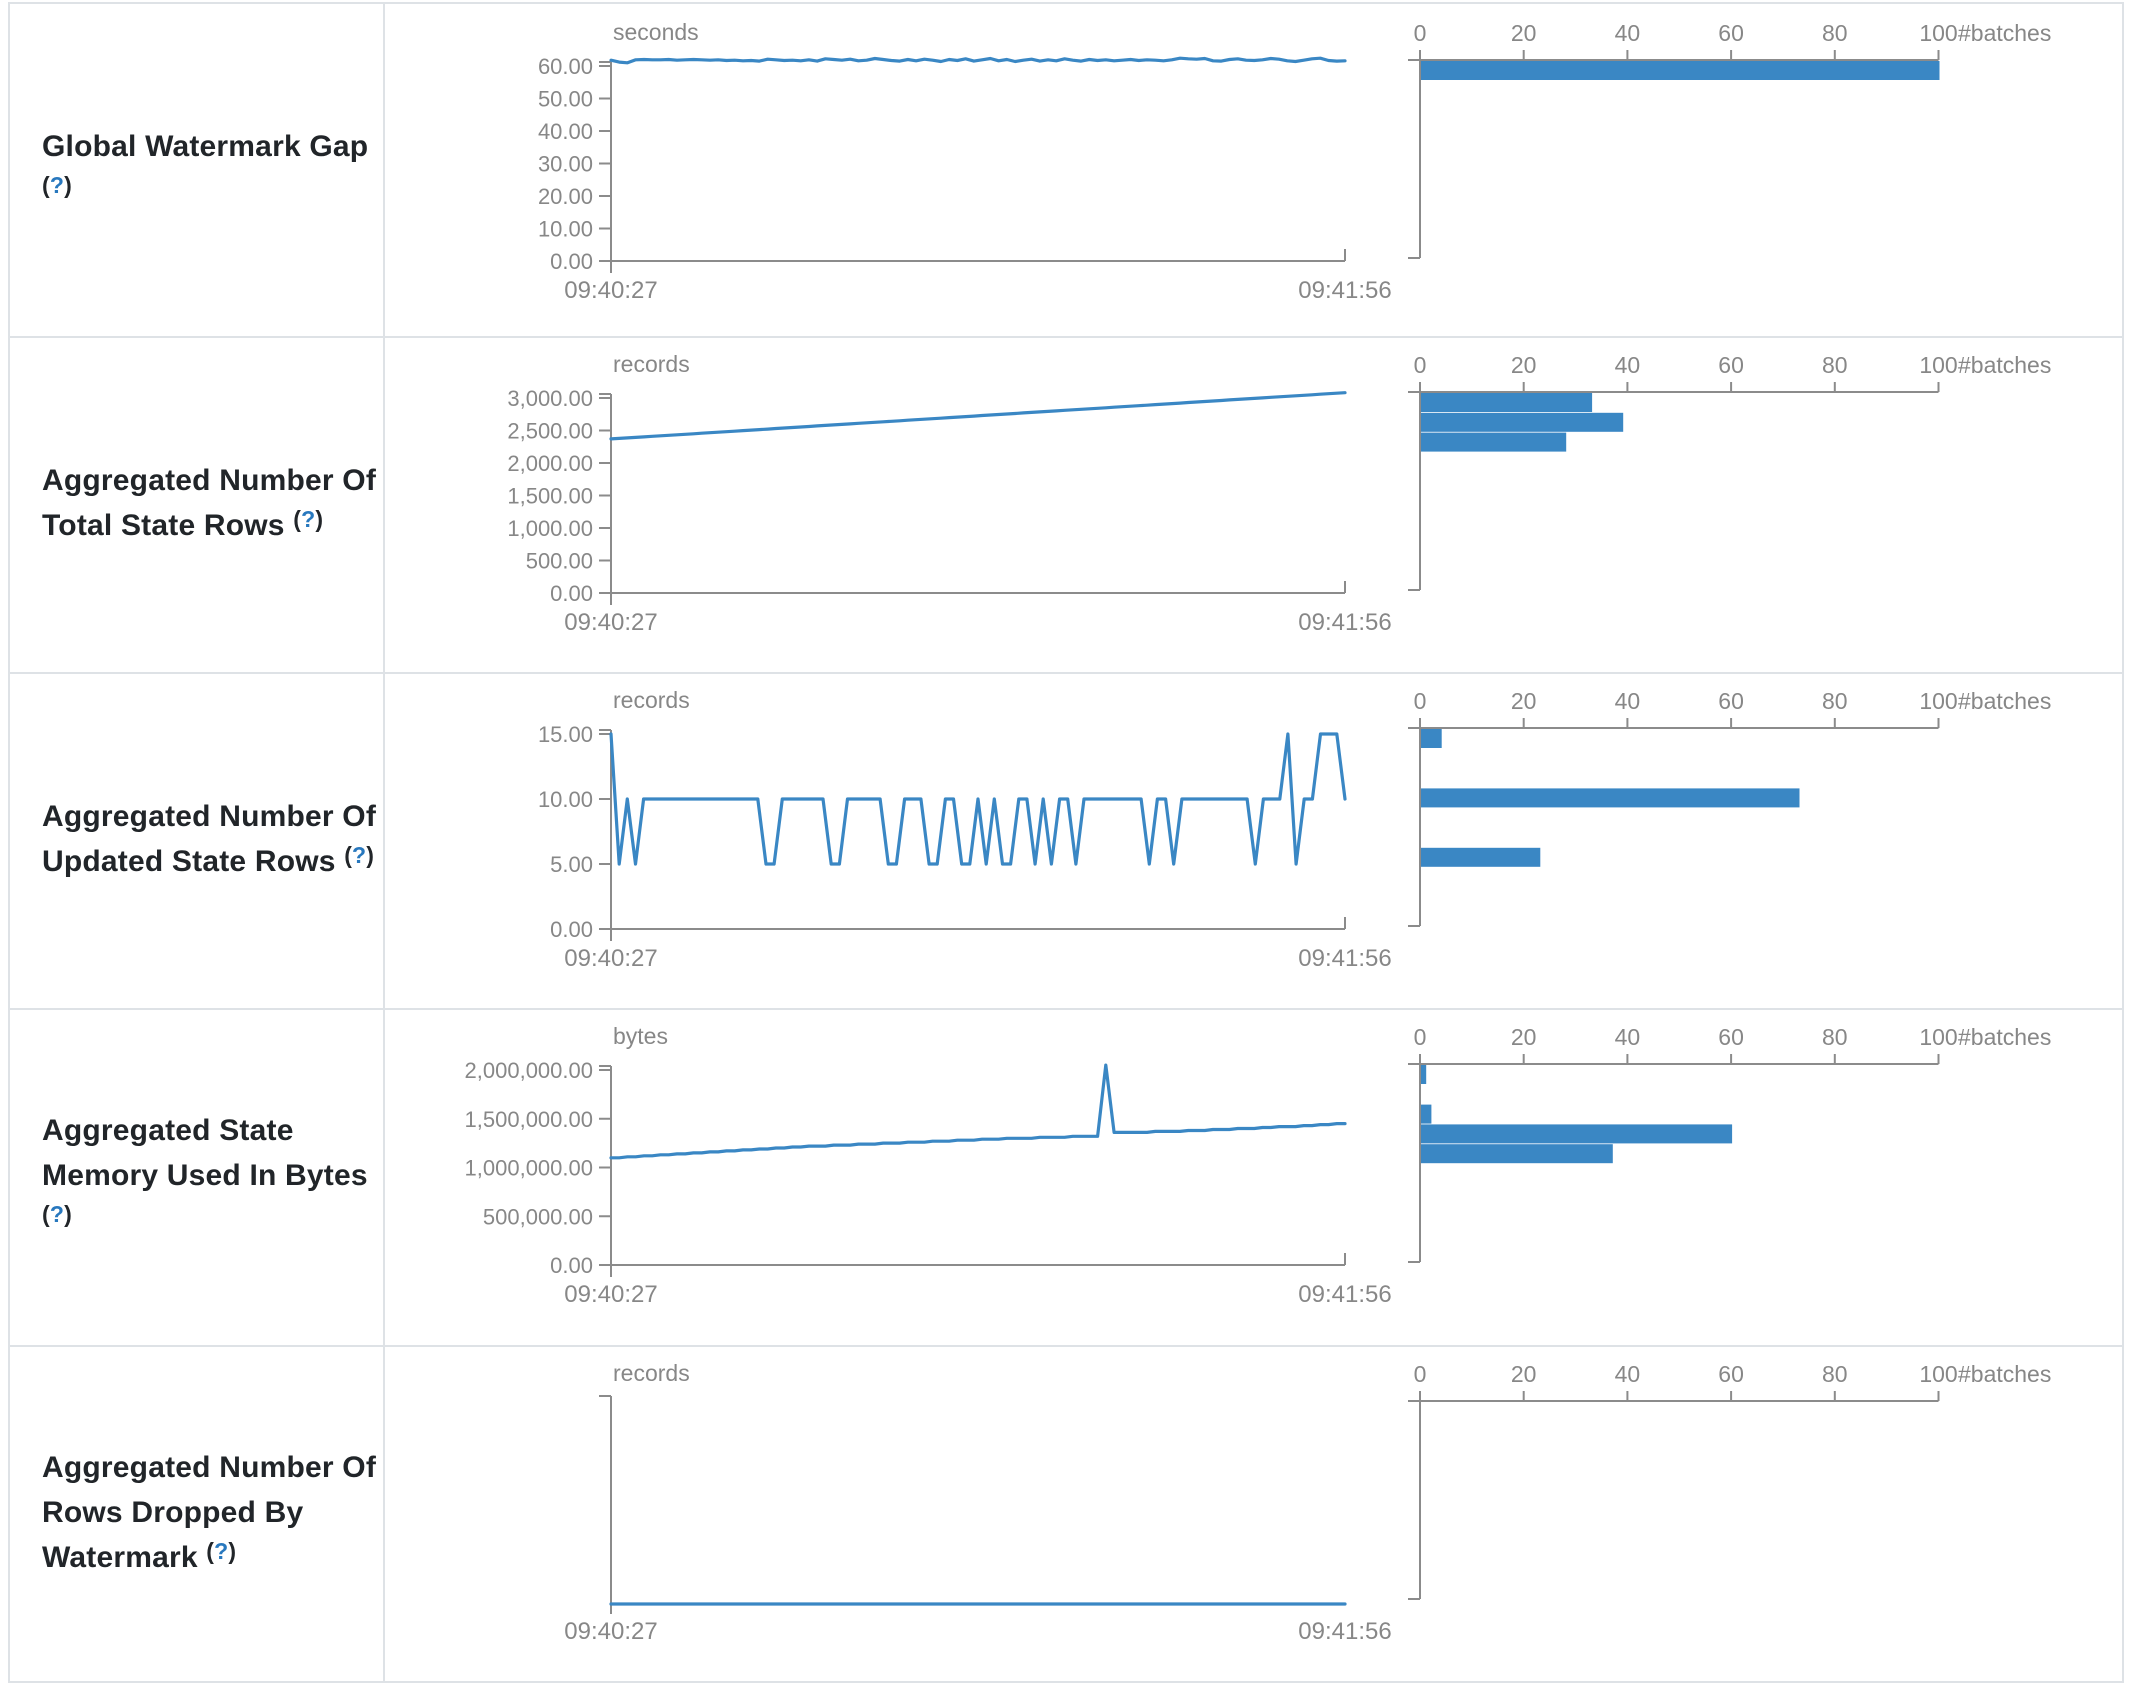 The height and width of the screenshot is (1686, 2132). Describe the element at coordinates (2123, 842) in the screenshot. I see `table-right-border` at that location.